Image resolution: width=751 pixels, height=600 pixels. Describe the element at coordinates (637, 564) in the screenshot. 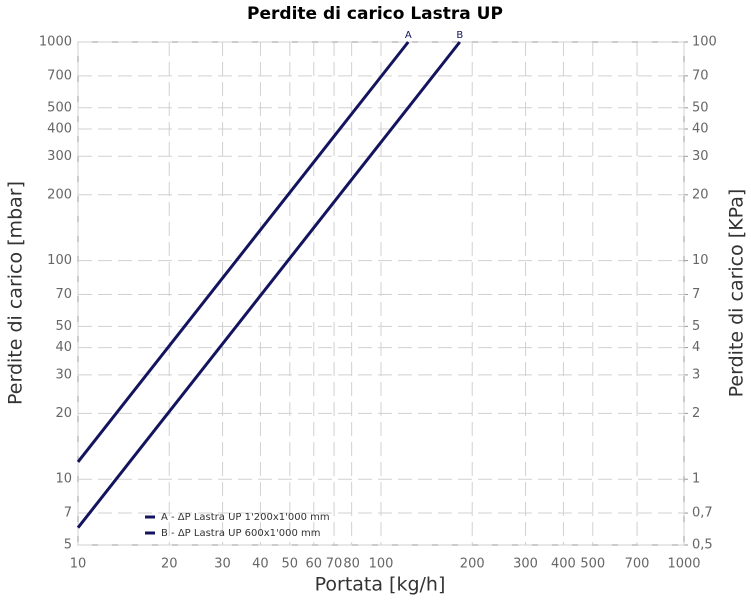

I see `x-tick-label: 700` at that location.